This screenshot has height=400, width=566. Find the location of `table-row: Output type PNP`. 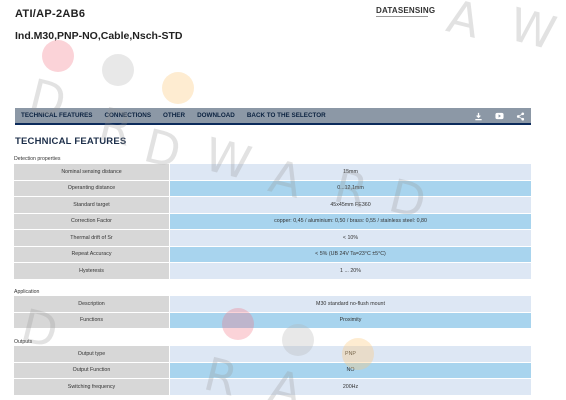

table-row: Output type PNP is located at coordinates (272, 354).